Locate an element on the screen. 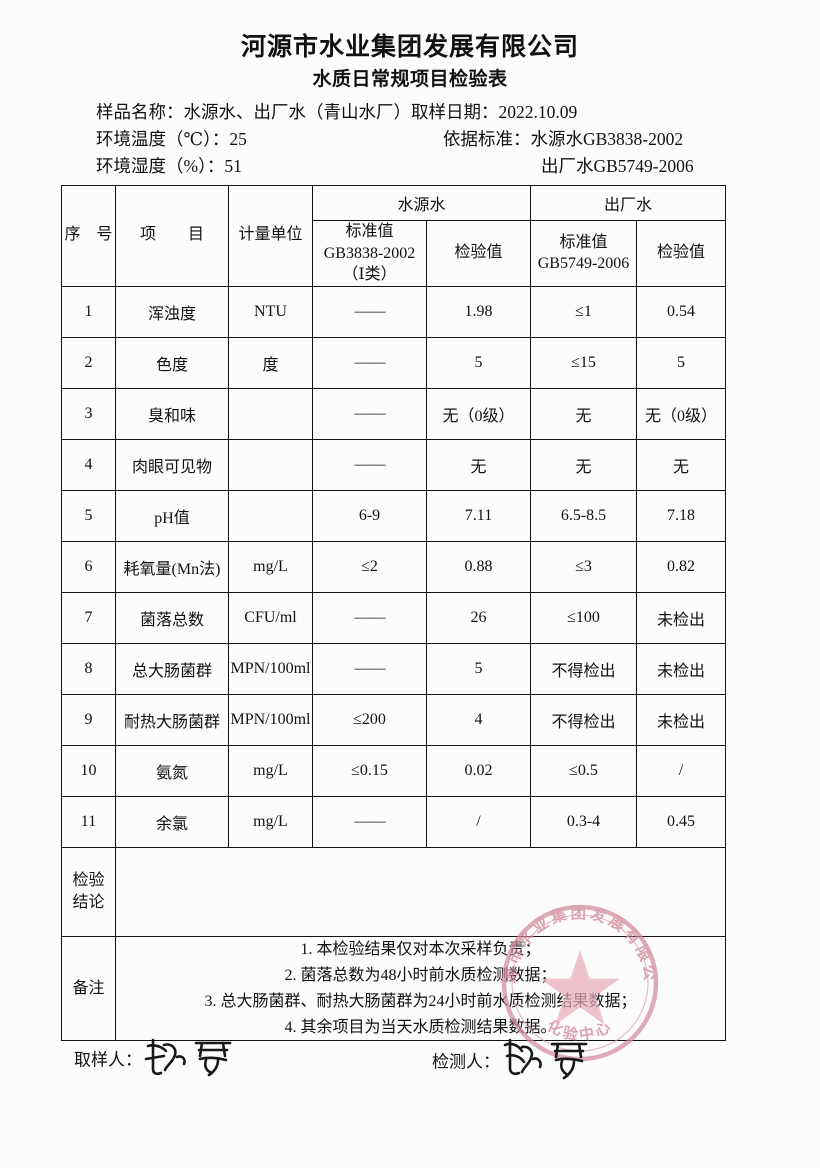 This screenshot has width=820, height=1168. row-no: 8 is located at coordinates (88, 668).